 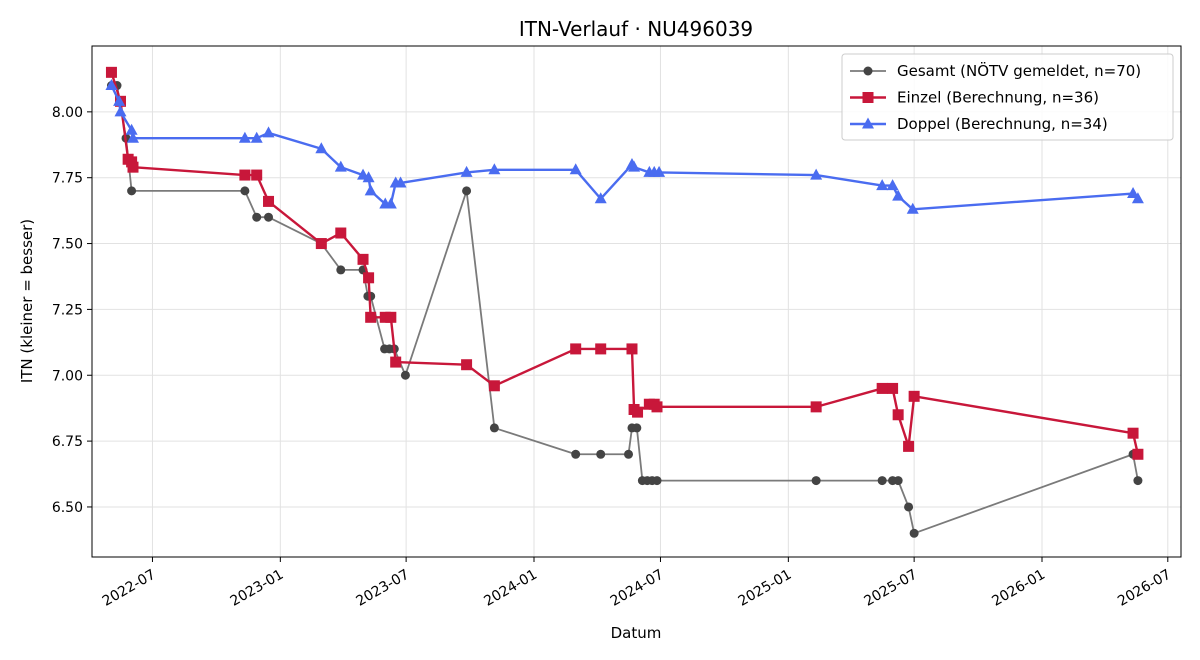 I want to click on x-tick-label: 2024-07, so click(x=637, y=588).